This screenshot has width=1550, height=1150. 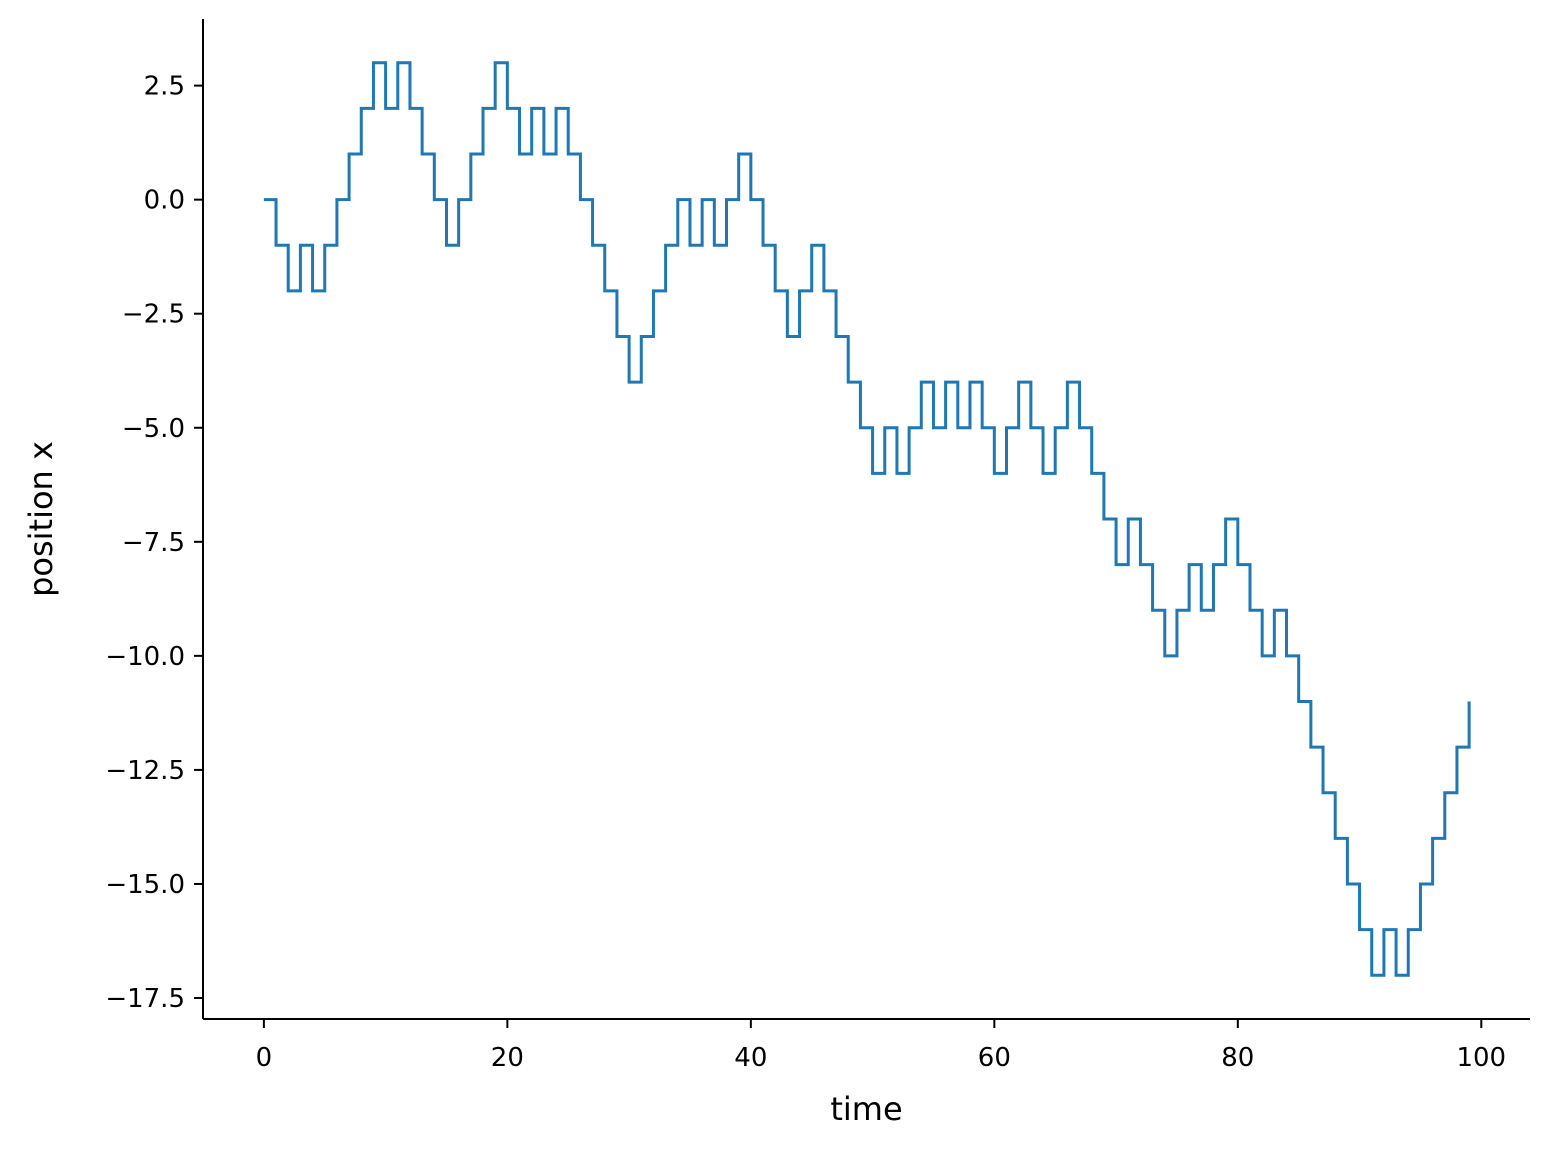 I want to click on y-tick-label: 2.5, so click(x=164, y=87).